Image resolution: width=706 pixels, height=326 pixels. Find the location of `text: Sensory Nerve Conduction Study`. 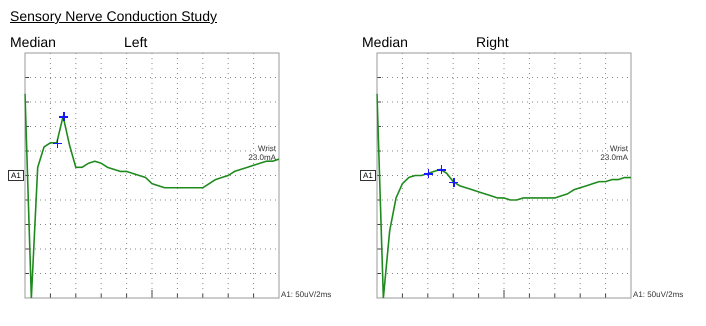

text: Sensory Nerve Conduction Study is located at coordinates (113, 16).